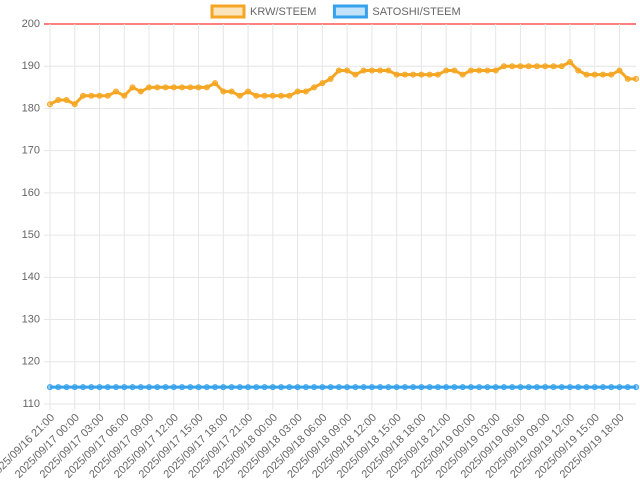 This screenshot has width=640, height=480. Describe the element at coordinates (31, 24) in the screenshot. I see `y-tick-label: 200` at that location.